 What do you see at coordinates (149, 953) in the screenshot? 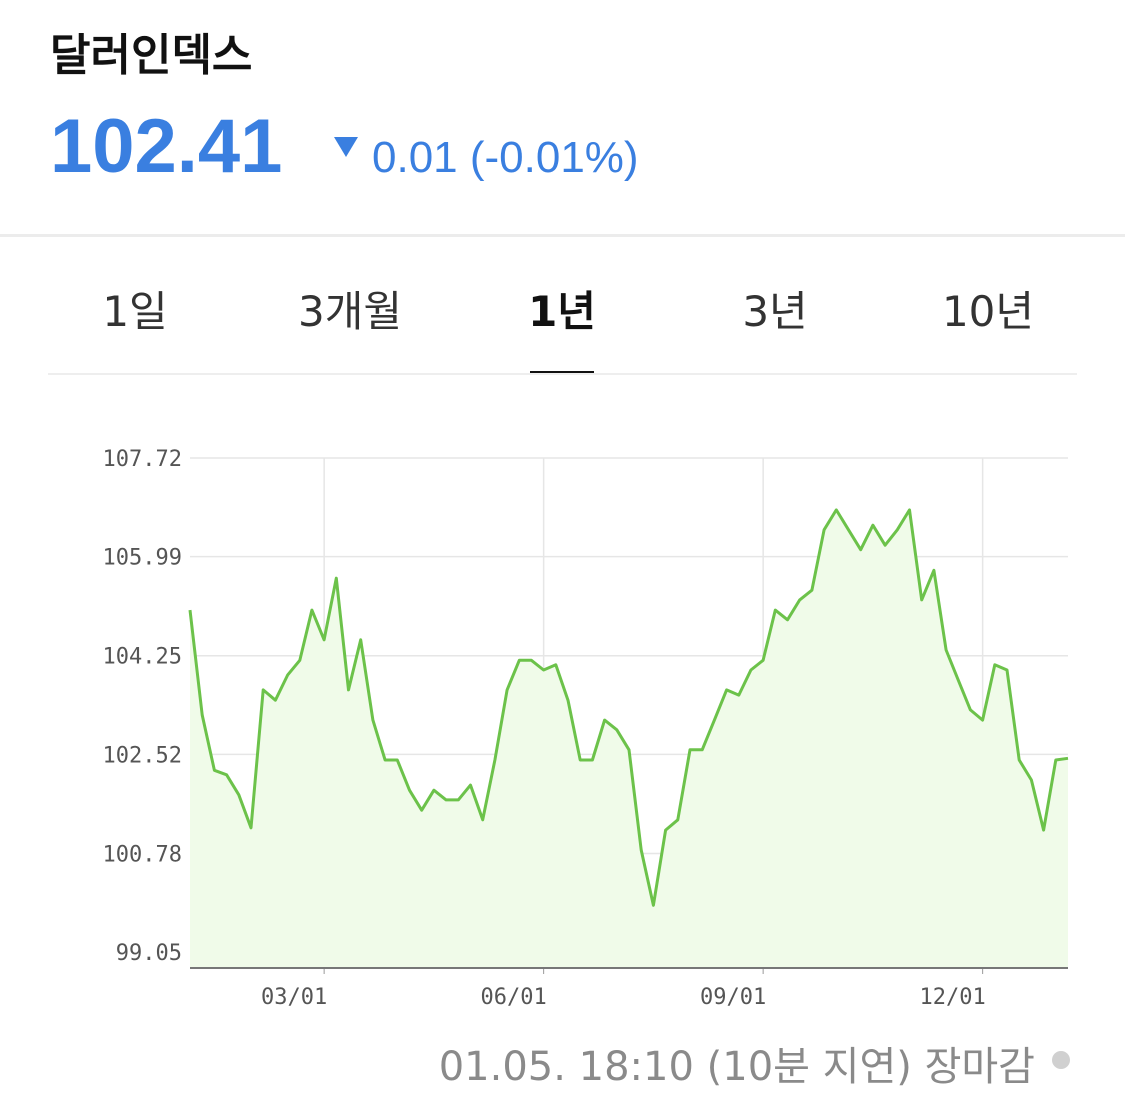
I see `y-tick-label: 99.05` at bounding box center [149, 953].